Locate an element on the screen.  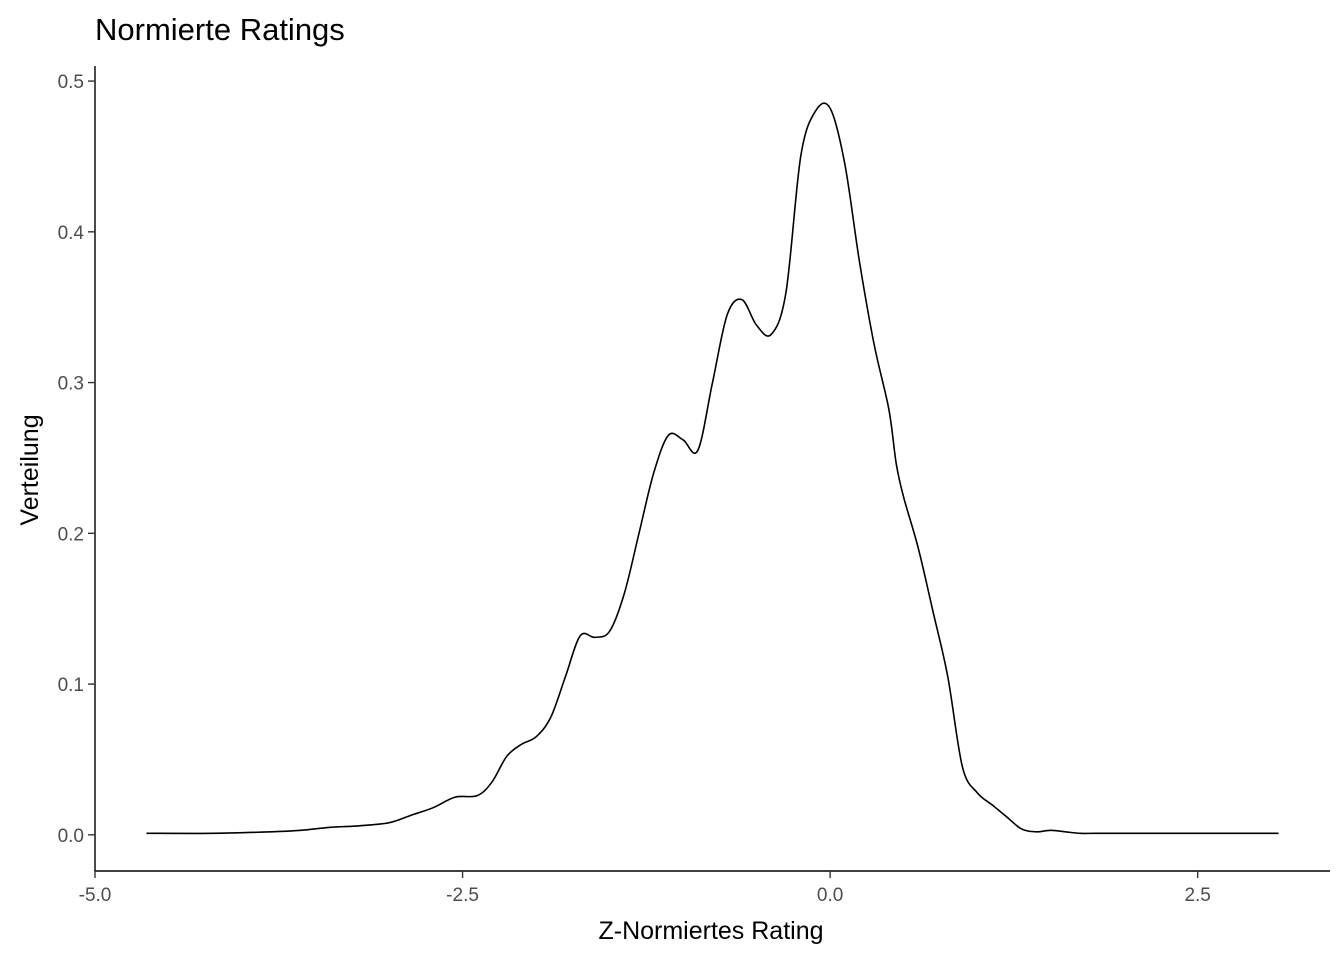
y-tick-label: 0.0 is located at coordinates (71, 836).